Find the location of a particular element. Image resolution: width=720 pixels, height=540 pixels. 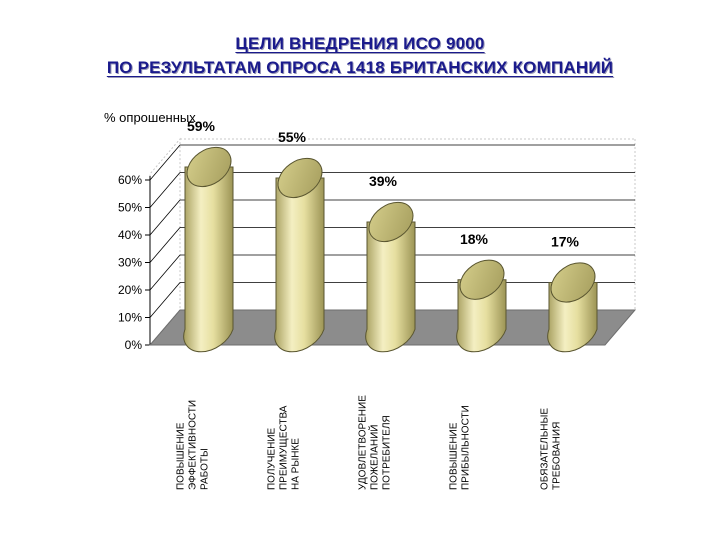

data-label: 17% is located at coordinates (565, 242).